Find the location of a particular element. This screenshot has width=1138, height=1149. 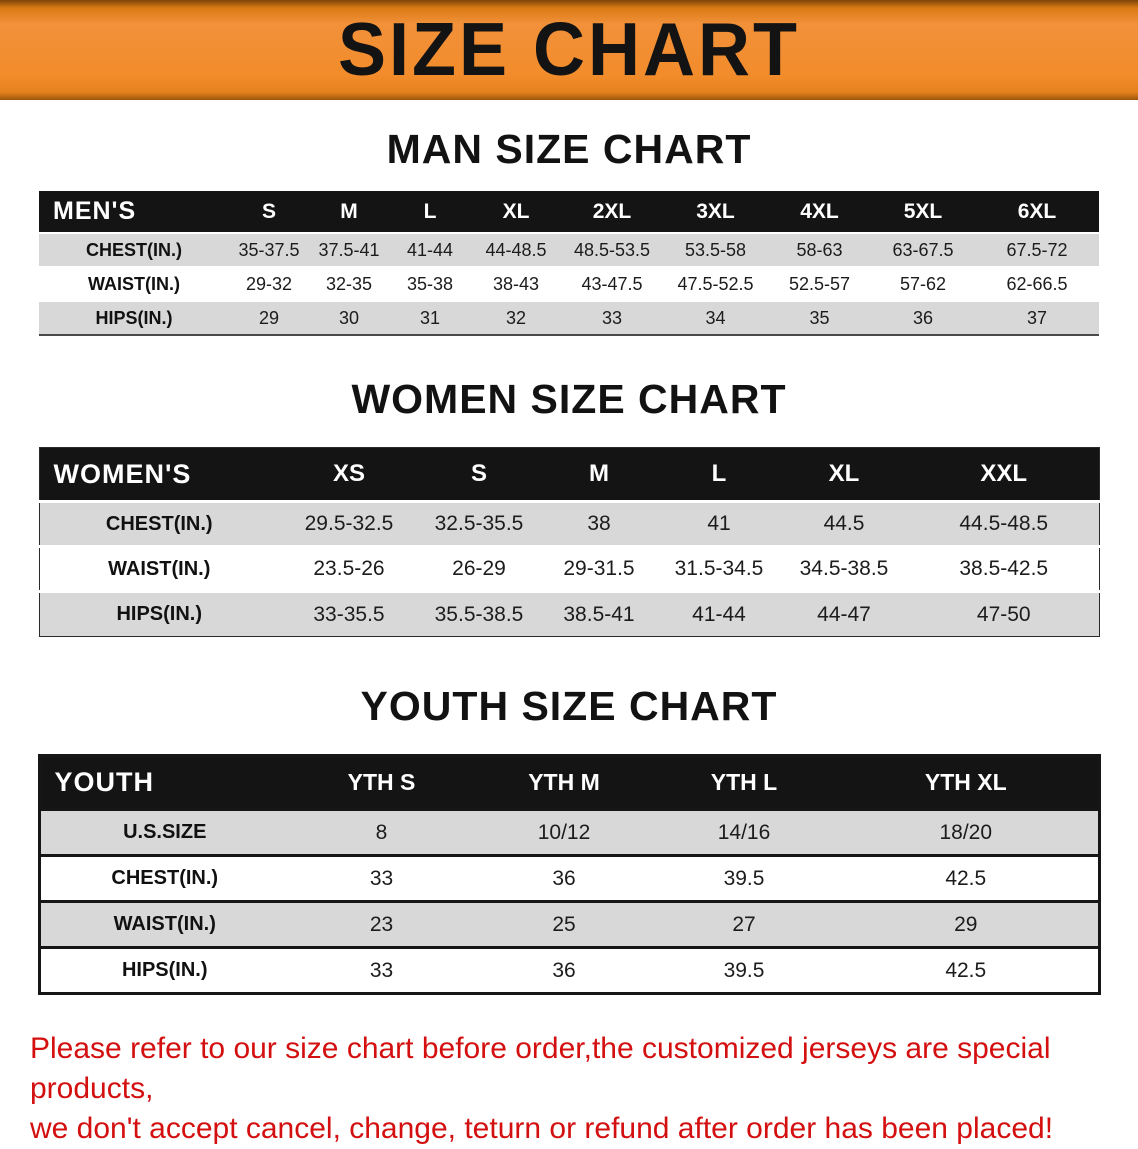

size-value-cell: 35-38 is located at coordinates (430, 283).